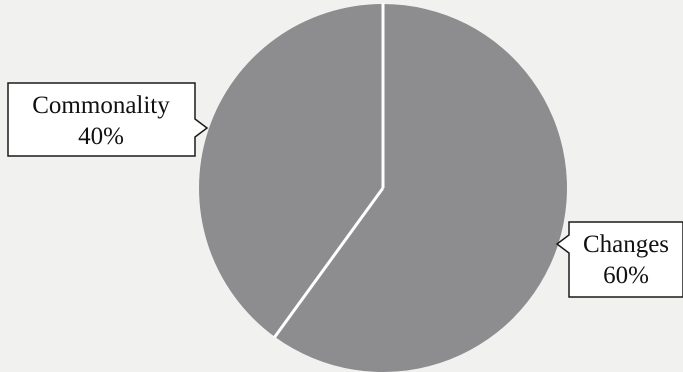 The width and height of the screenshot is (683, 372). I want to click on callout-box-changes, so click(619, 259).